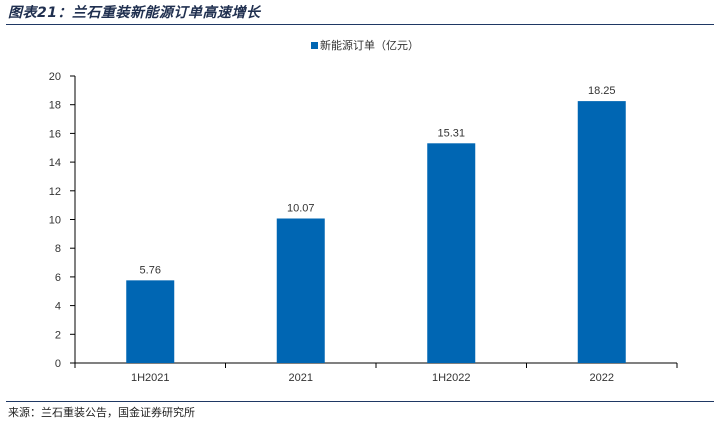 This screenshot has width=718, height=422. What do you see at coordinates (55, 221) in the screenshot?
I see `y-tick-label: 10` at bounding box center [55, 221].